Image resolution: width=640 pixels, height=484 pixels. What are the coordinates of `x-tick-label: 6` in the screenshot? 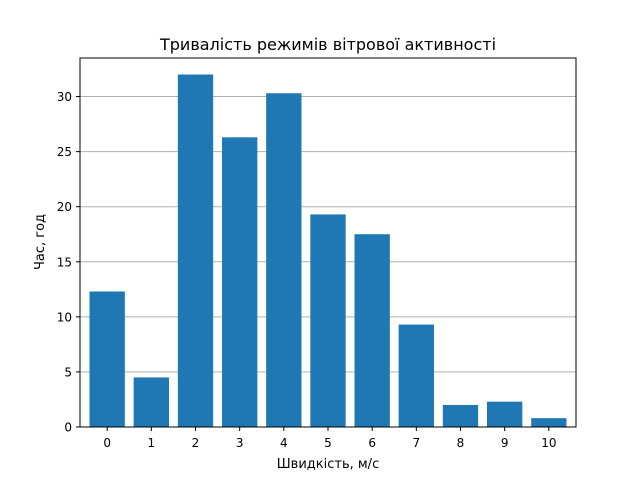 It's located at (372, 443).